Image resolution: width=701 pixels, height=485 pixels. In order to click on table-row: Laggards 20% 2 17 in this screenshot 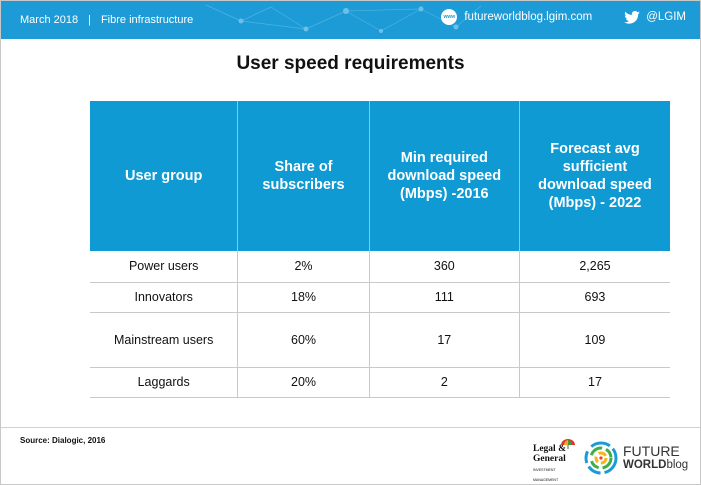, I will do `click(380, 382)`.